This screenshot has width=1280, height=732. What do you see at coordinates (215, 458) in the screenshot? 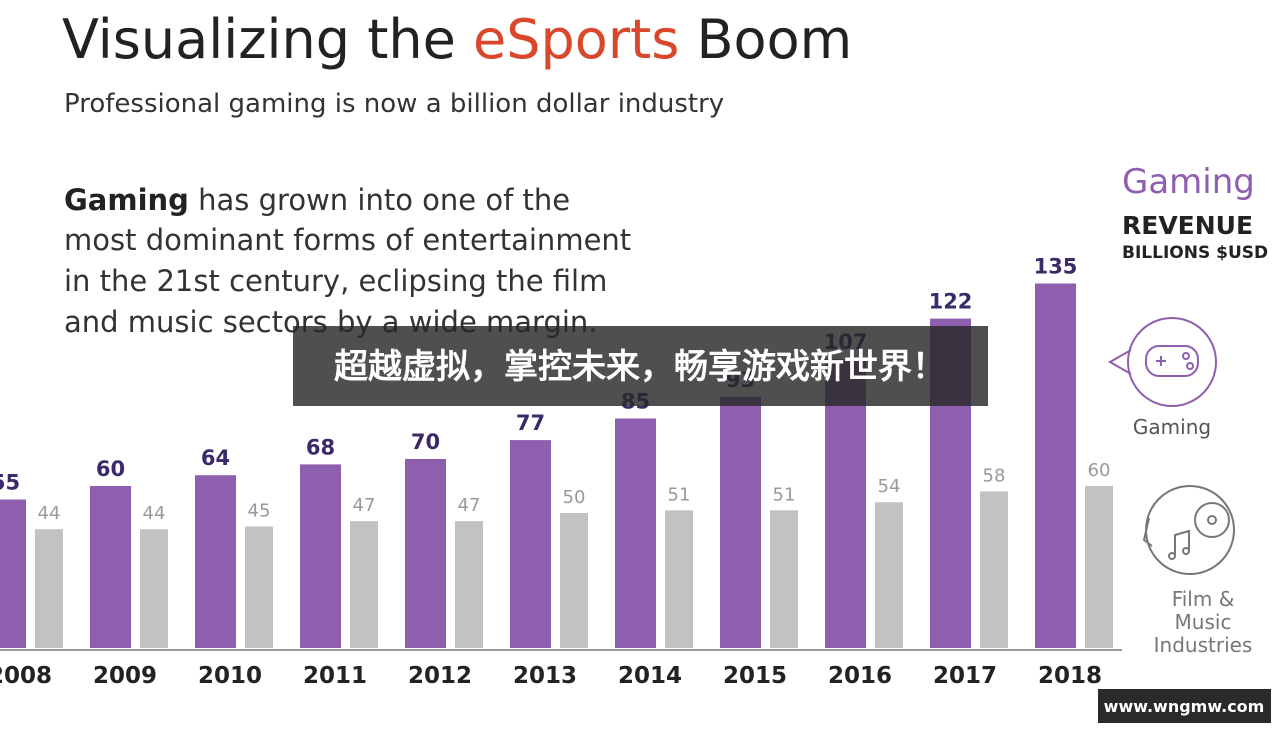
I see `data-label: 64` at bounding box center [215, 458].